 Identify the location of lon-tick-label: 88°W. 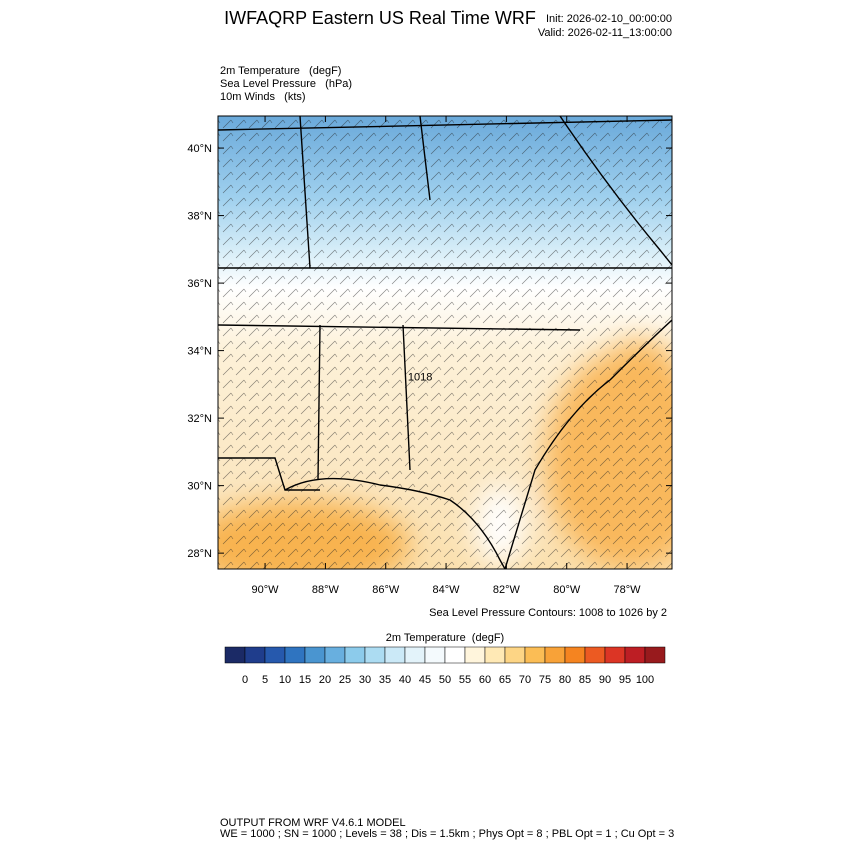
(326, 590).